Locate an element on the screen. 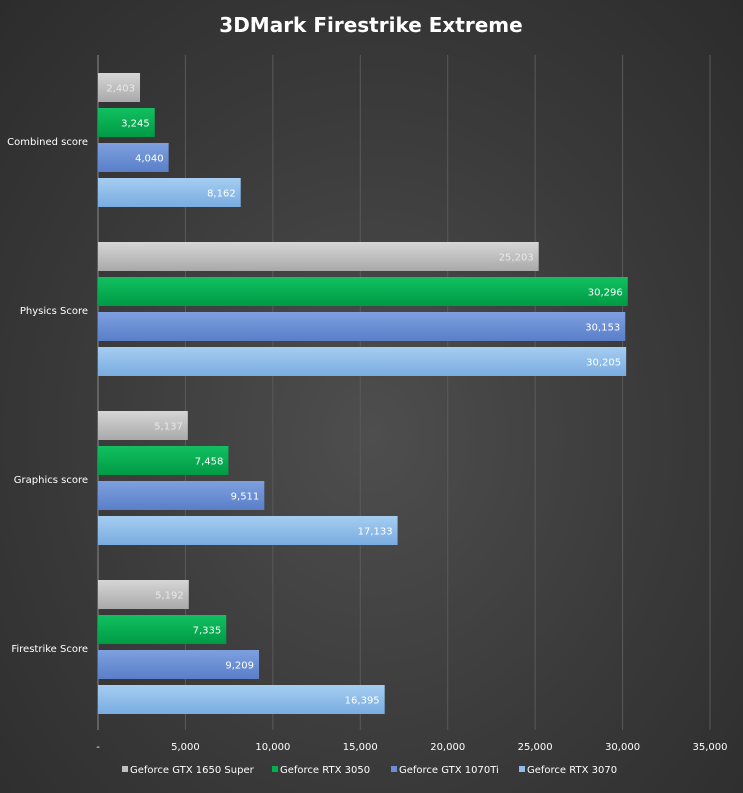  bar-value-label: 17,133 is located at coordinates (375, 532).